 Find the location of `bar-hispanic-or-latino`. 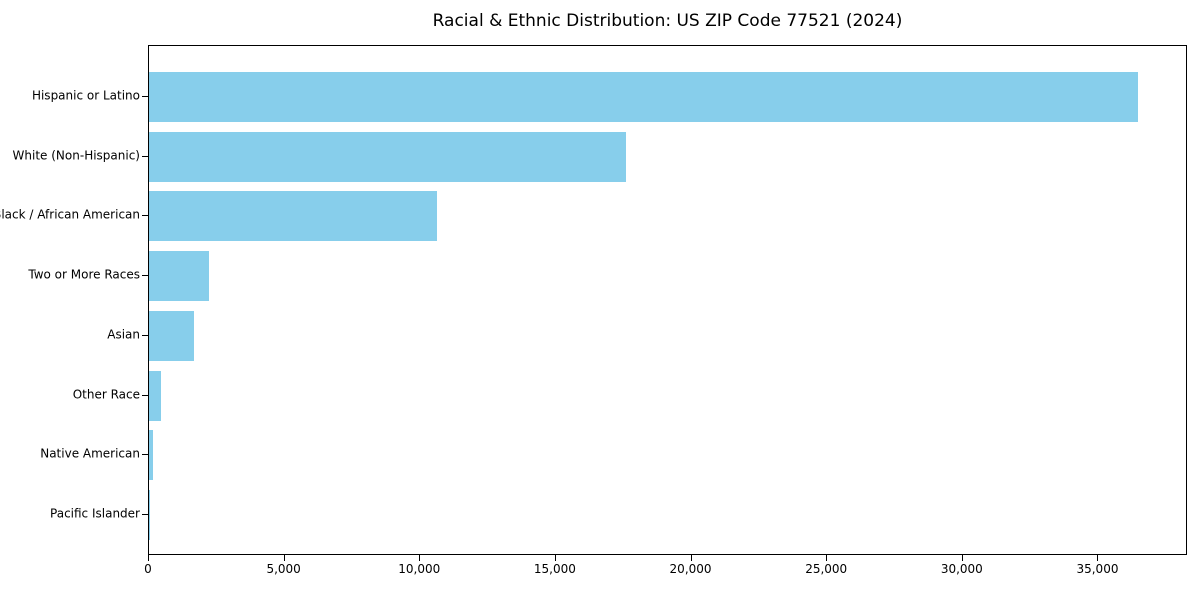

bar-hispanic-or-latino is located at coordinates (643, 97).